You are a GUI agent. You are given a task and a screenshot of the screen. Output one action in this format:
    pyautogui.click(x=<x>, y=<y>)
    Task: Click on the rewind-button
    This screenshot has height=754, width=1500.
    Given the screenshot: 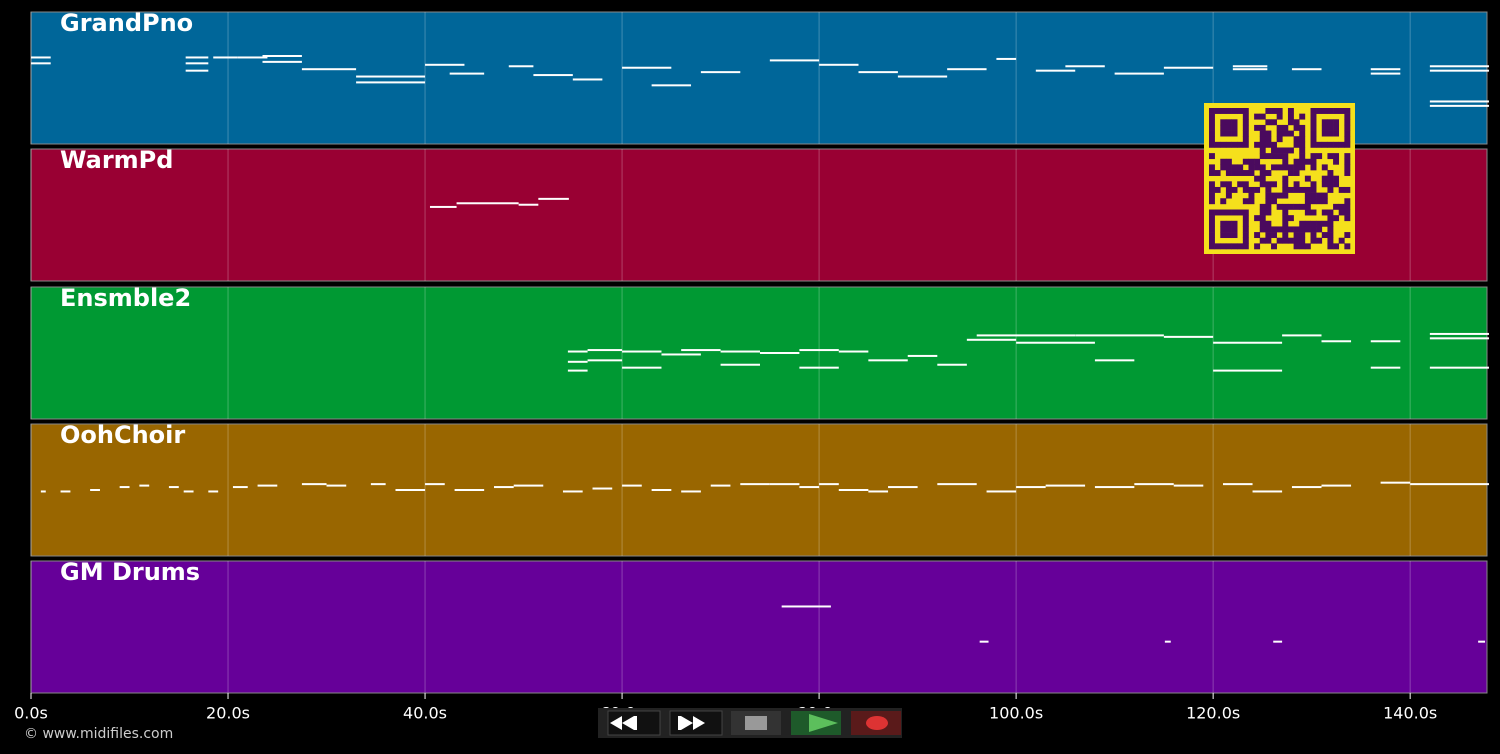 What is the action you would take?
    pyautogui.click(x=634, y=723)
    